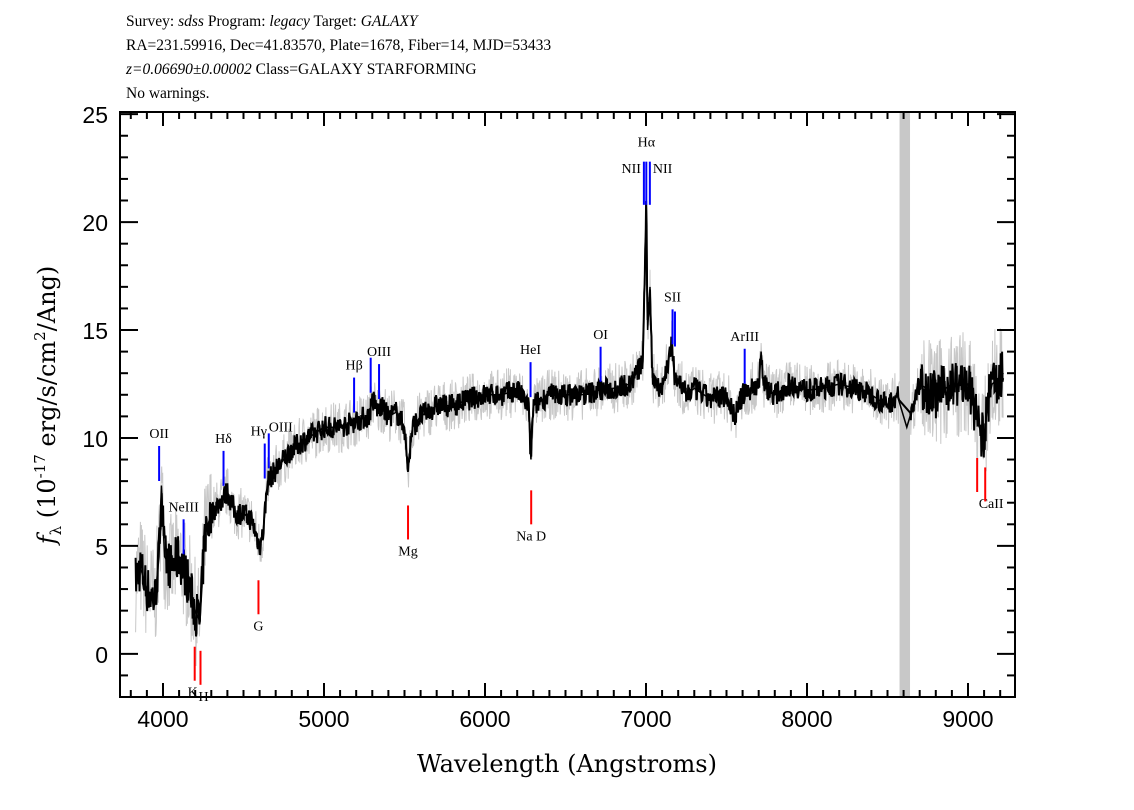 The image size is (1134, 810). What do you see at coordinates (484, 719) in the screenshot?
I see `x-tick-label: 6000` at bounding box center [484, 719].